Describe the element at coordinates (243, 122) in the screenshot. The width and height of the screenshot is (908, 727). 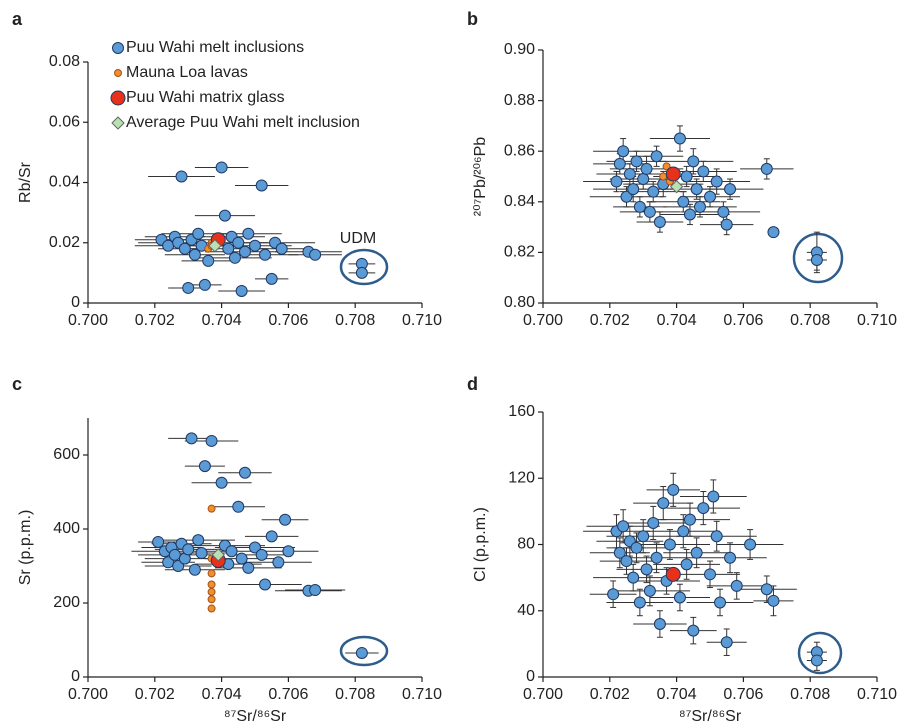
I see `legend-label: Average Puu Wahi melt inclusion` at that location.